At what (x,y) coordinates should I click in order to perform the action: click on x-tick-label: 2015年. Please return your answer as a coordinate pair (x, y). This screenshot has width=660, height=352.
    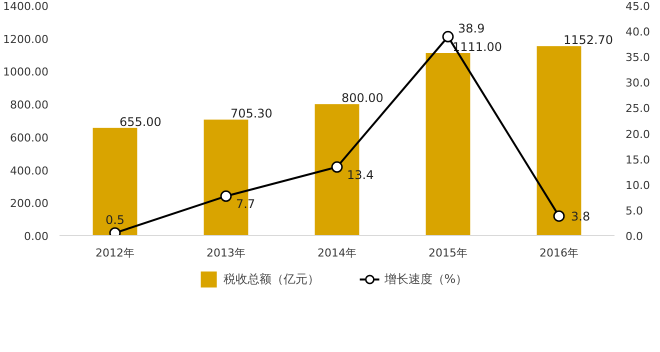
    Looking at the image, I should click on (448, 253).